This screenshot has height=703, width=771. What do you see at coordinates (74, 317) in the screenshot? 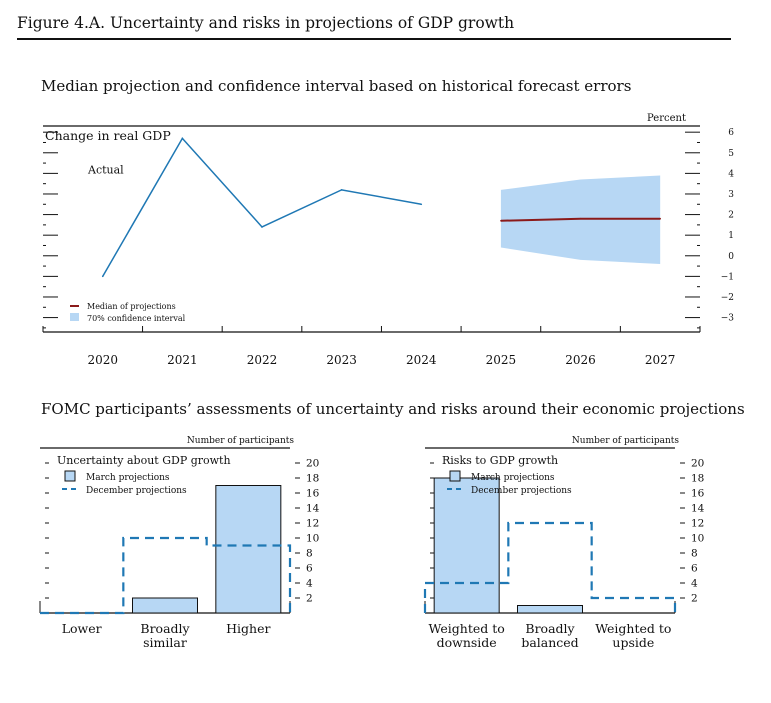
I see `legend-band-swatch` at bounding box center [74, 317].